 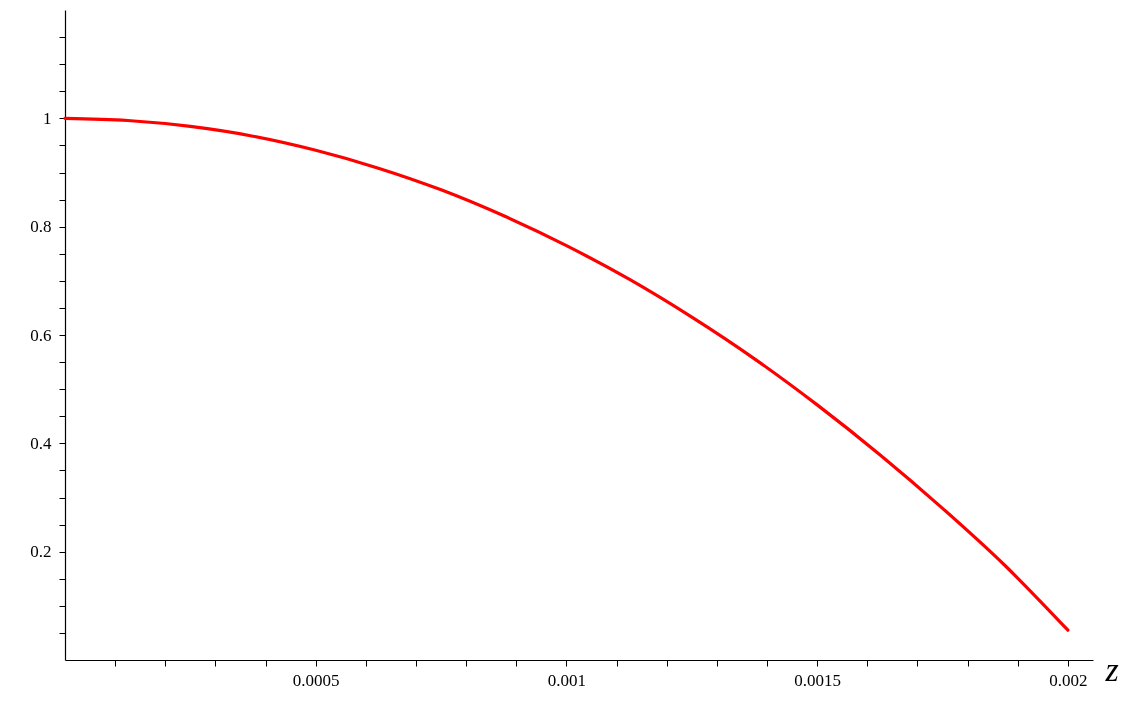 What do you see at coordinates (47, 118) in the screenshot?
I see `y-tick-label: 1` at bounding box center [47, 118].